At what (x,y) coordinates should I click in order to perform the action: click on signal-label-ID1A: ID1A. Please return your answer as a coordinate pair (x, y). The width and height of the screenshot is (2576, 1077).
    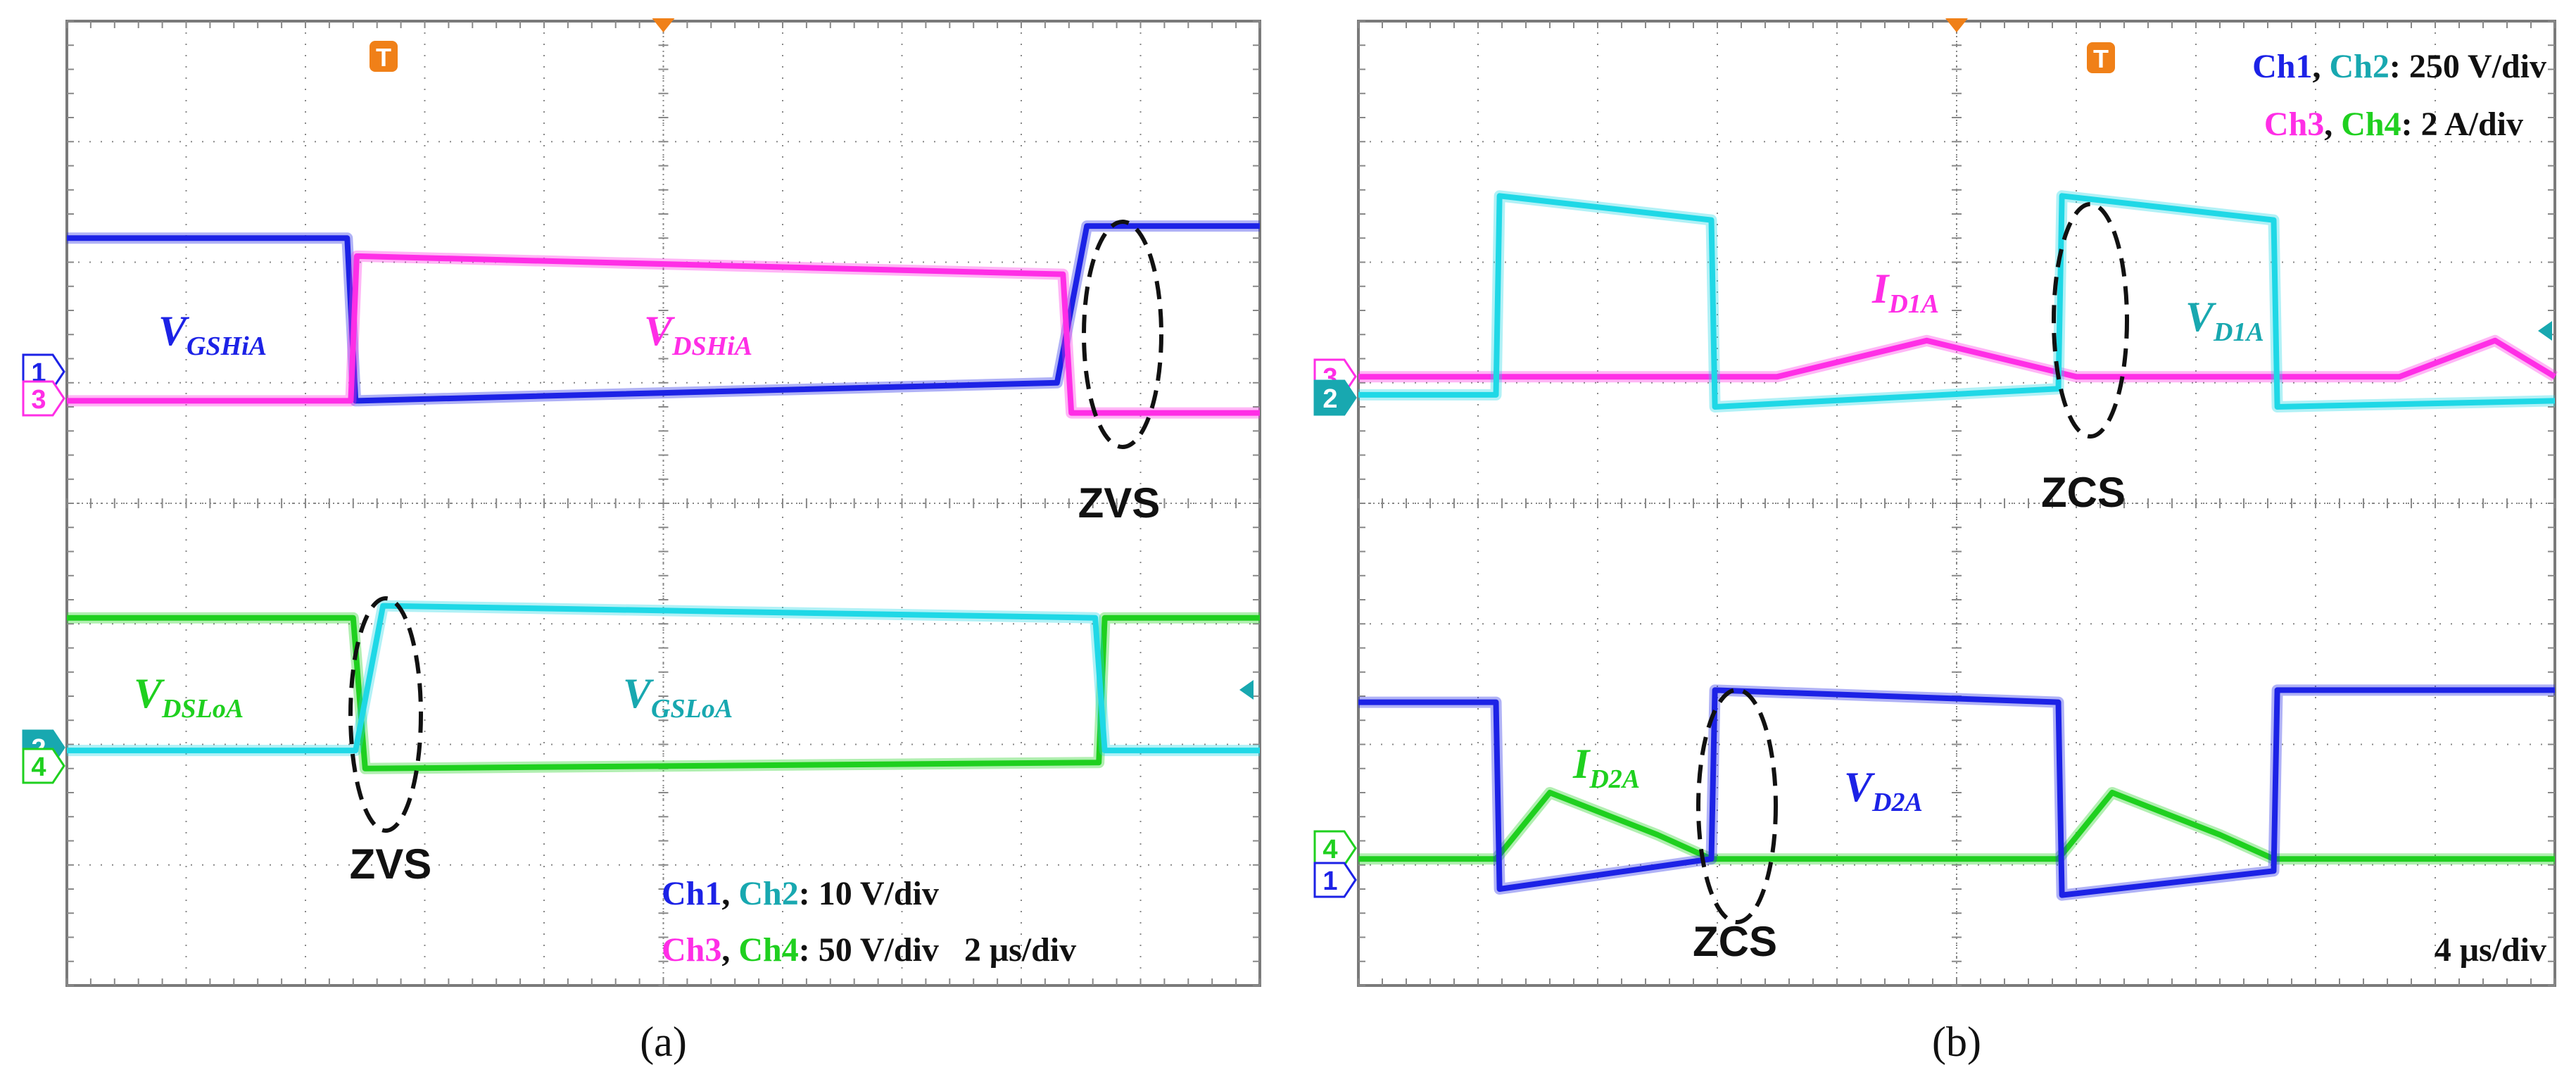
    Looking at the image, I should click on (1905, 292).